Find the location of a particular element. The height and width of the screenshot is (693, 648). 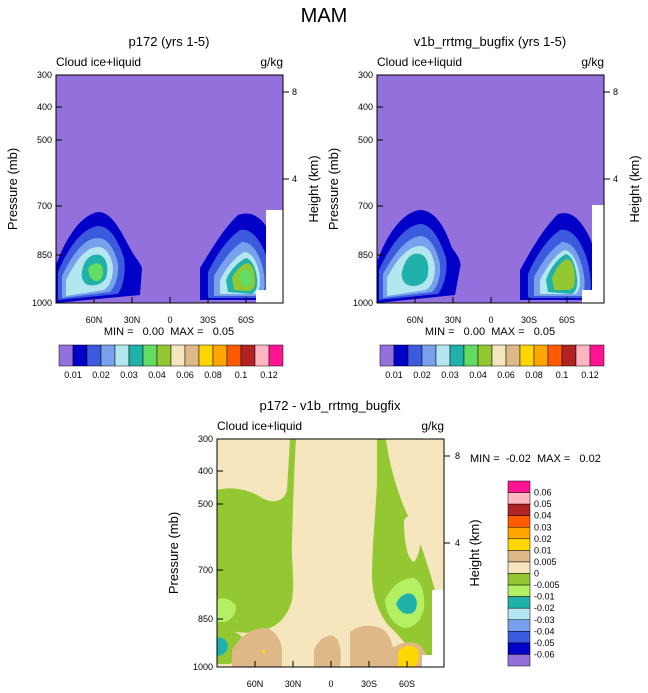

panel-2-x-ticks: 60N 30N 0 30S 60S is located at coordinates (491, 311).